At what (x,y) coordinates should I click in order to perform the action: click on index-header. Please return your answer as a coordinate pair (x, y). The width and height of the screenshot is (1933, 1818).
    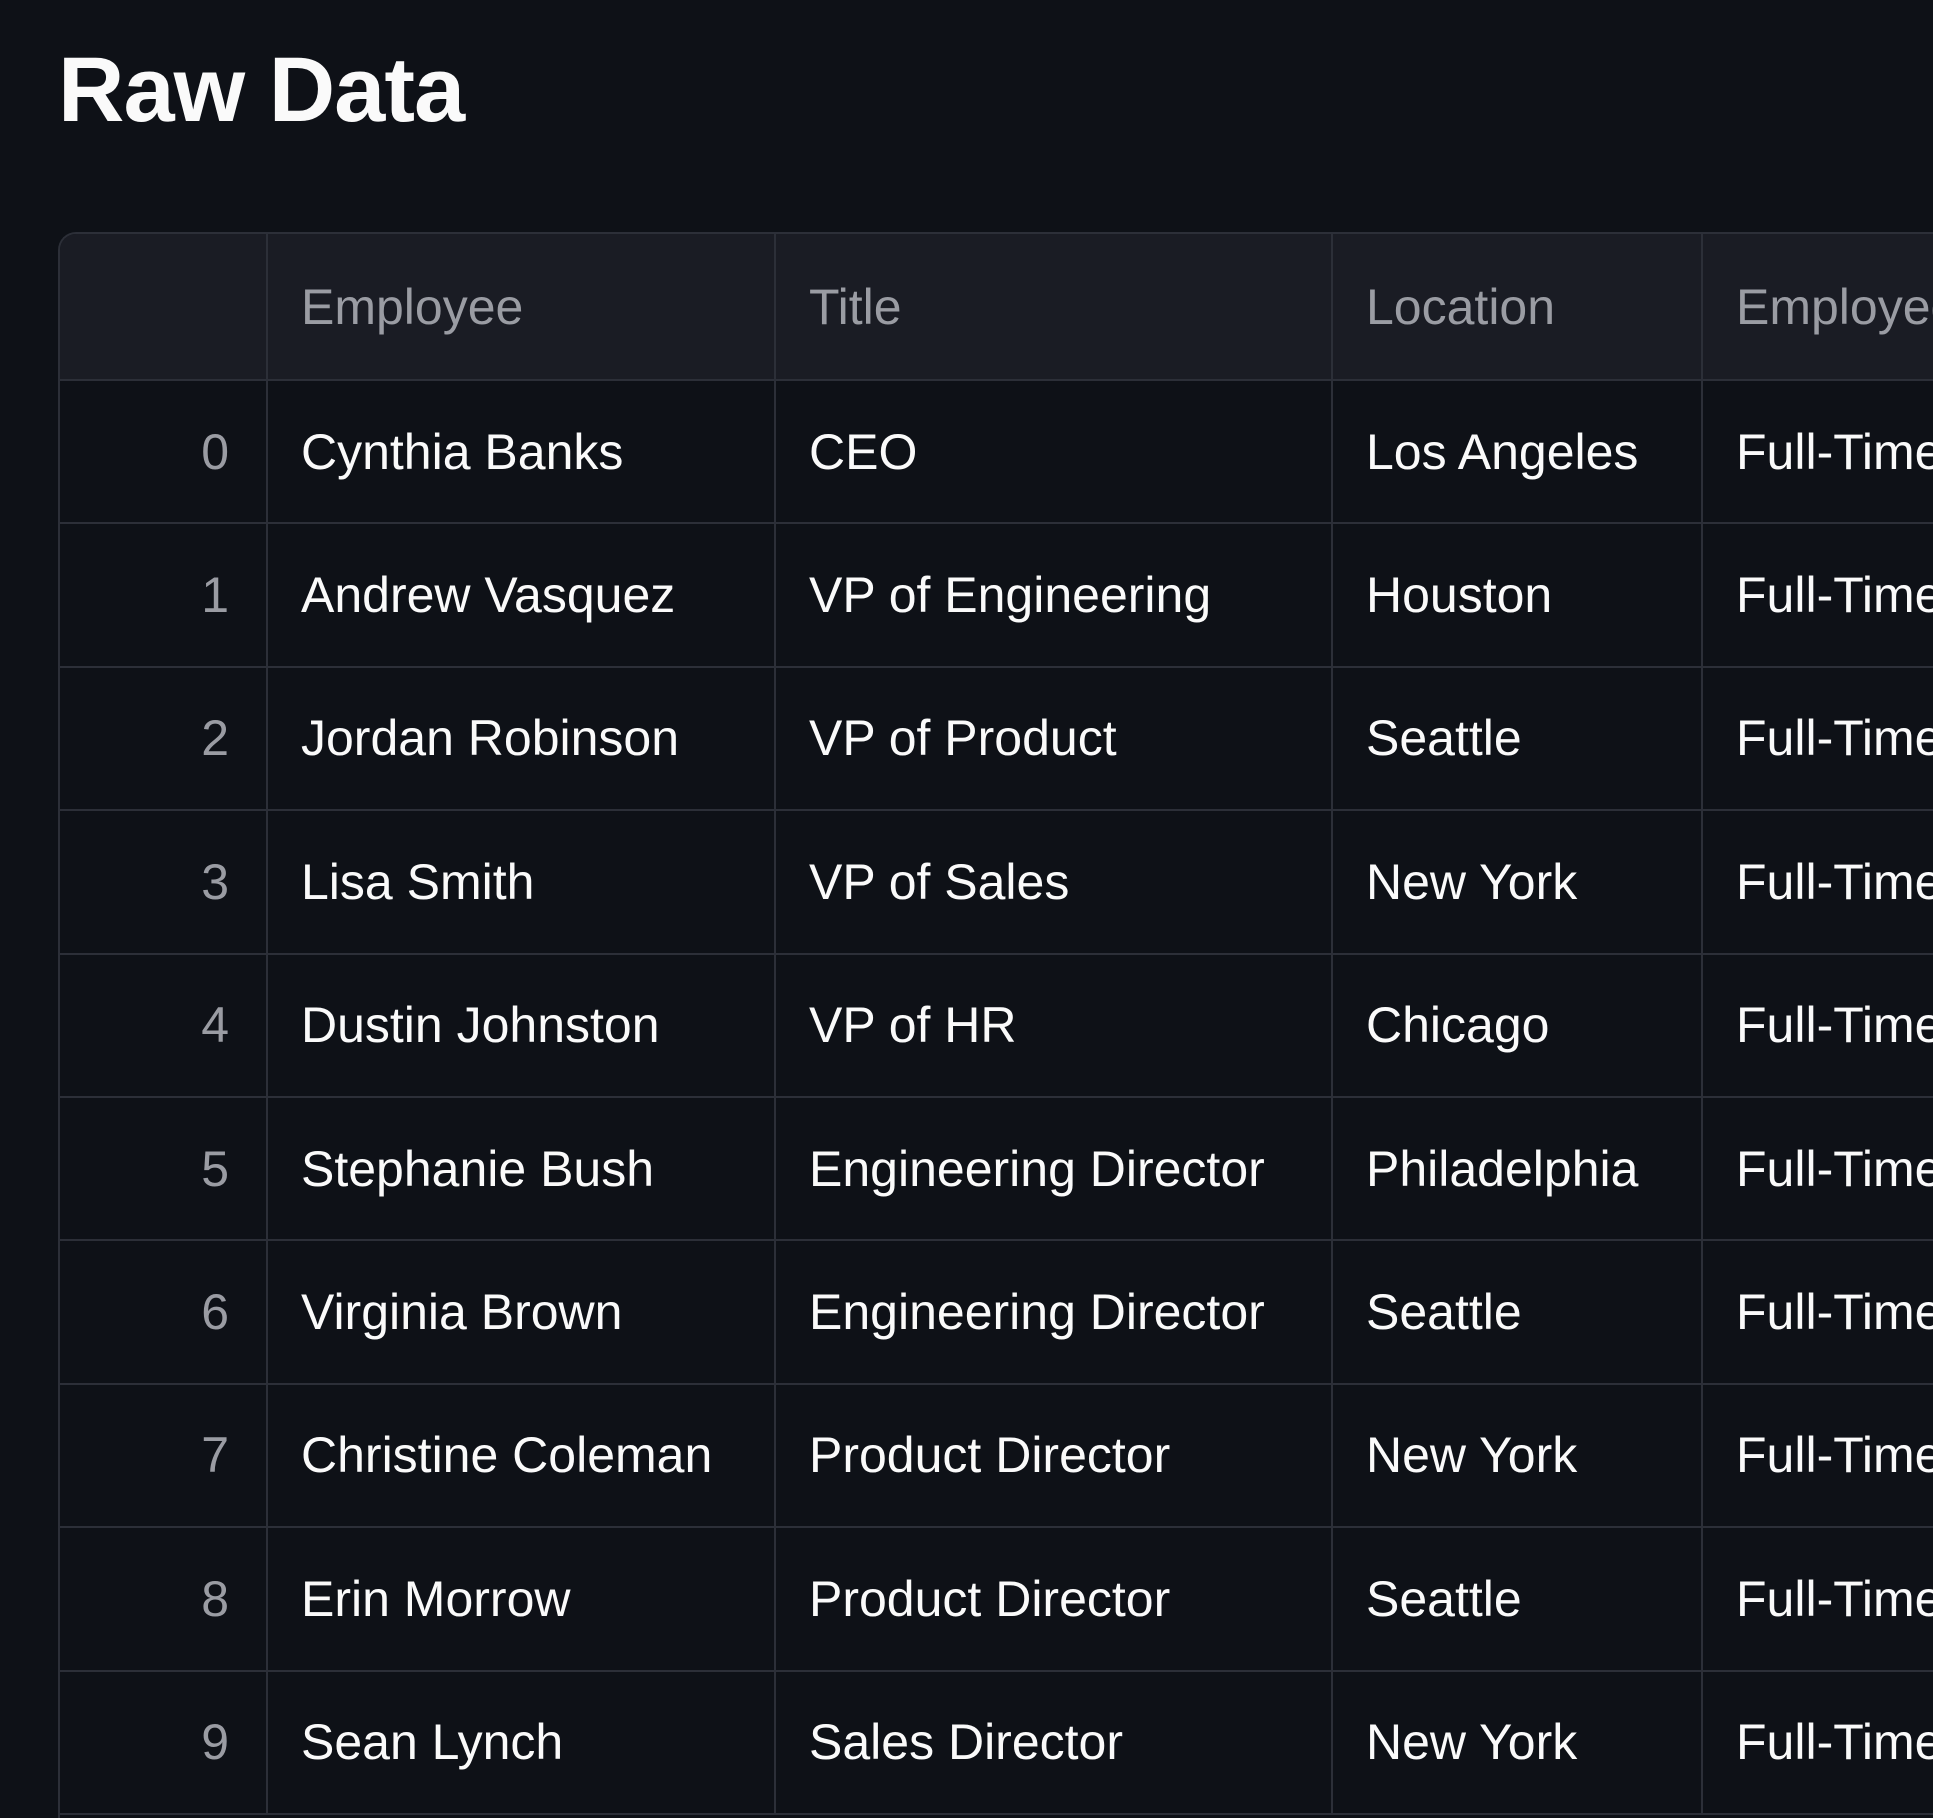
    Looking at the image, I should click on (164, 307).